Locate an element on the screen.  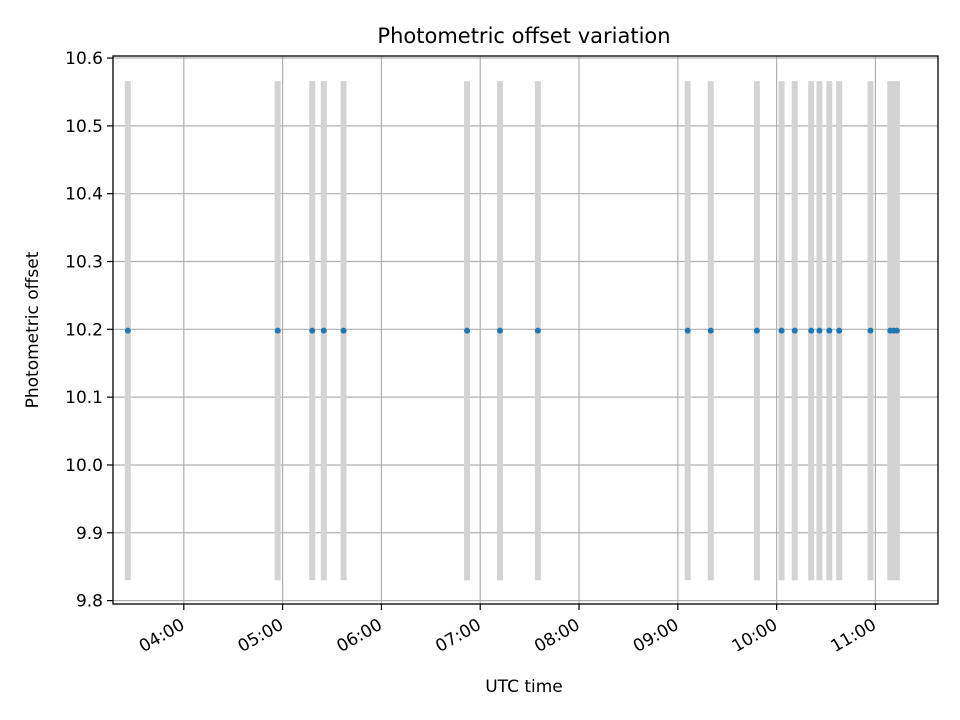
y-tick-label: 10.5 is located at coordinates (84, 127).